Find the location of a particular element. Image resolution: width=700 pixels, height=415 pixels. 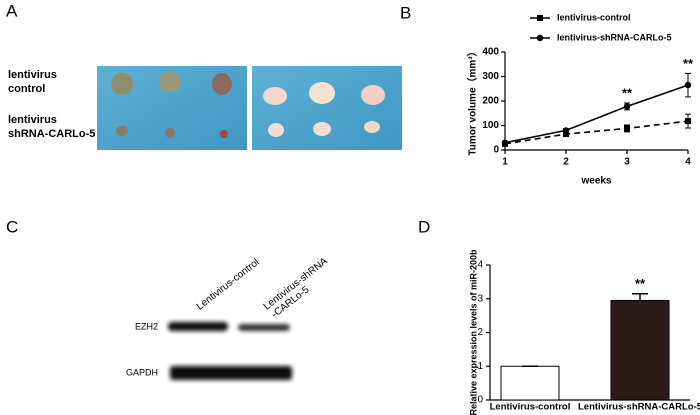

y-axis-label: Relative expression levels of miR-200b is located at coordinates (473, 332).